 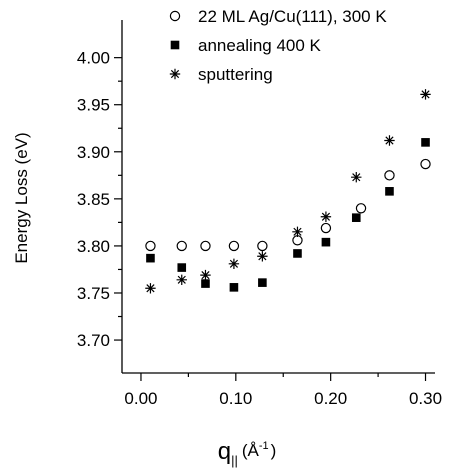 What do you see at coordinates (330, 398) in the screenshot?
I see `x-tick-label: 0.20` at bounding box center [330, 398].